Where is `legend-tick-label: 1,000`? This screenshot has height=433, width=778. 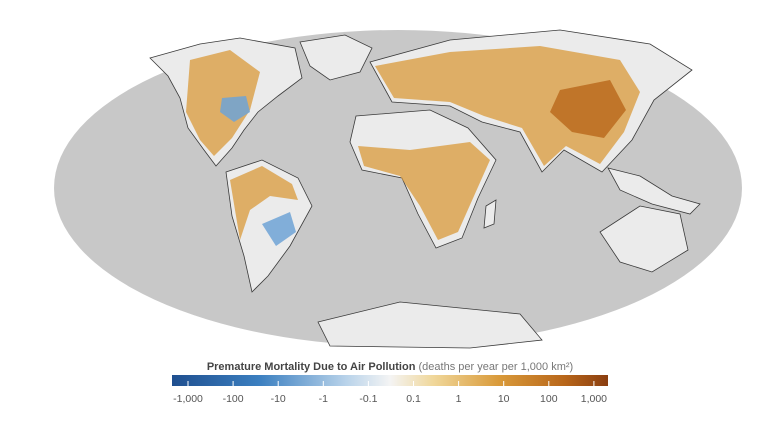
legend-tick-label: 1,000 is located at coordinates (594, 399).